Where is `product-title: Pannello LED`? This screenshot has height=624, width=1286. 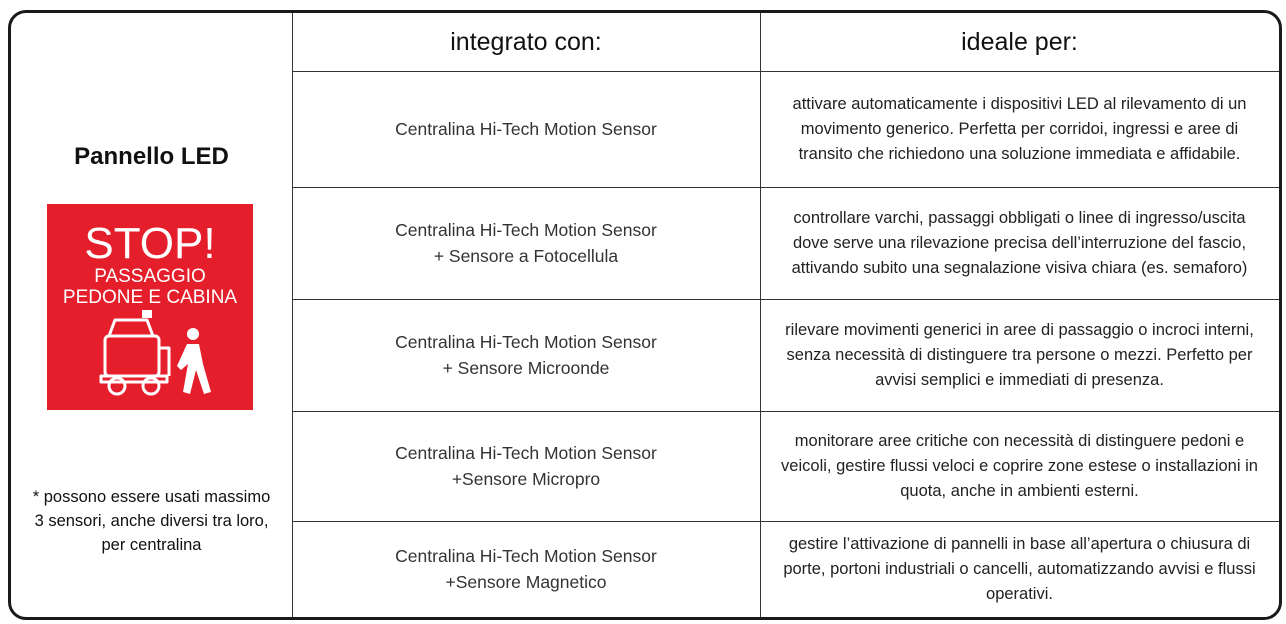
product-title: Pannello LED is located at coordinates (151, 156).